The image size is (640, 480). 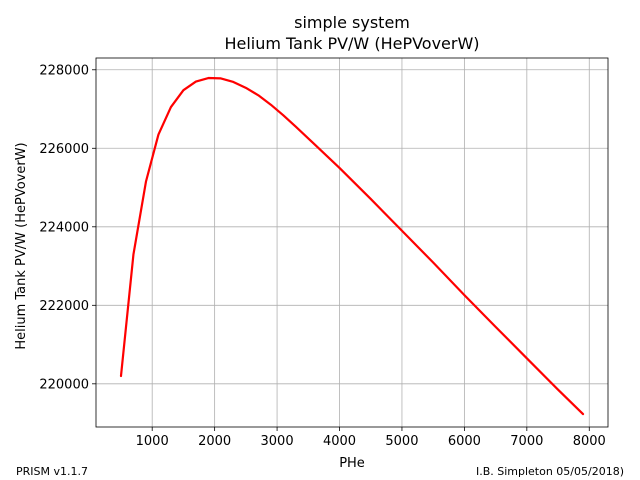 What do you see at coordinates (21, 245) in the screenshot?
I see `y-axis-label: Helium Tank PV/W (HePVoverW)` at bounding box center [21, 245].